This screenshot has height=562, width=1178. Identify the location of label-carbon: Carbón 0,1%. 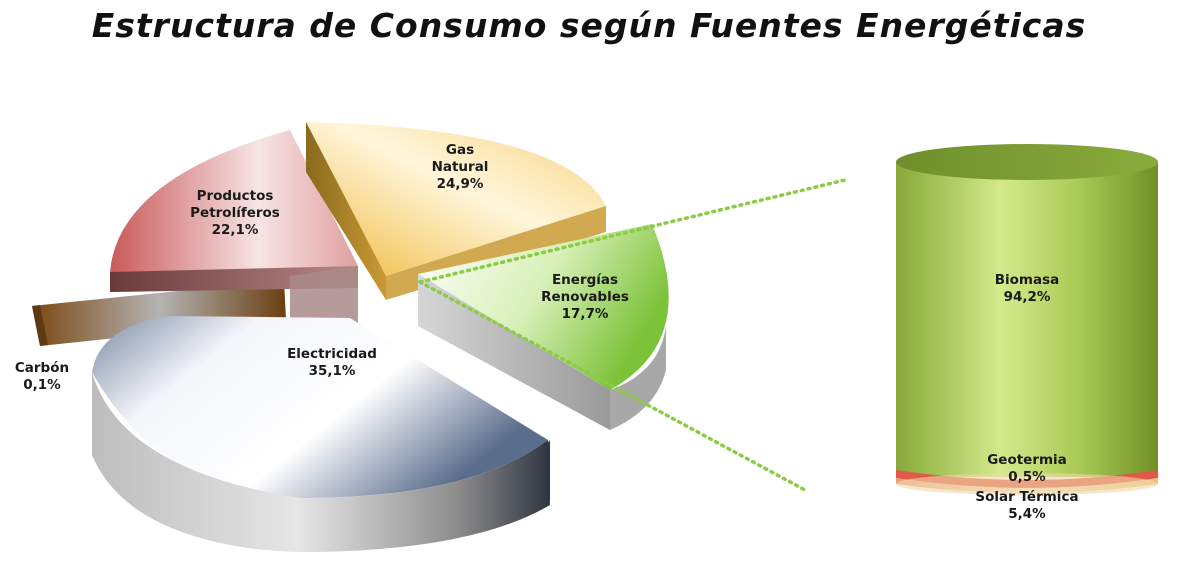
(42, 376).